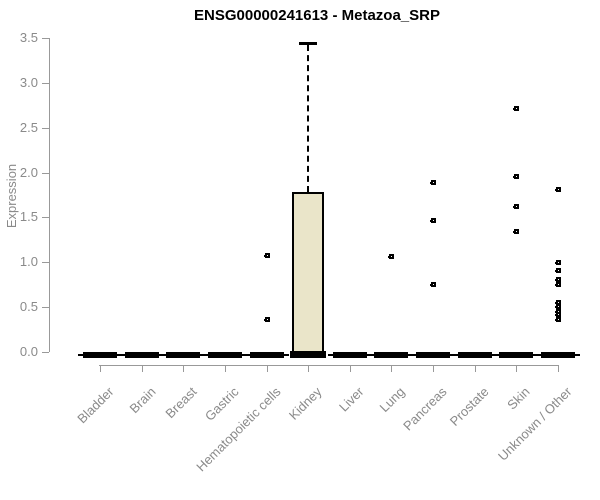 This screenshot has width=600, height=500. Describe the element at coordinates (28, 306) in the screenshot. I see `y-tick-label: 0.5` at that location.